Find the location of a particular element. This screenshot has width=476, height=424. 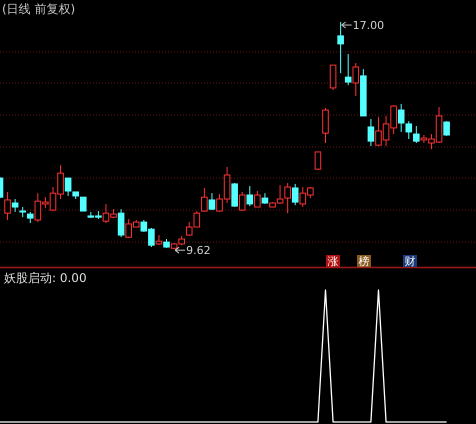

text: 涨 is located at coordinates (333, 261).